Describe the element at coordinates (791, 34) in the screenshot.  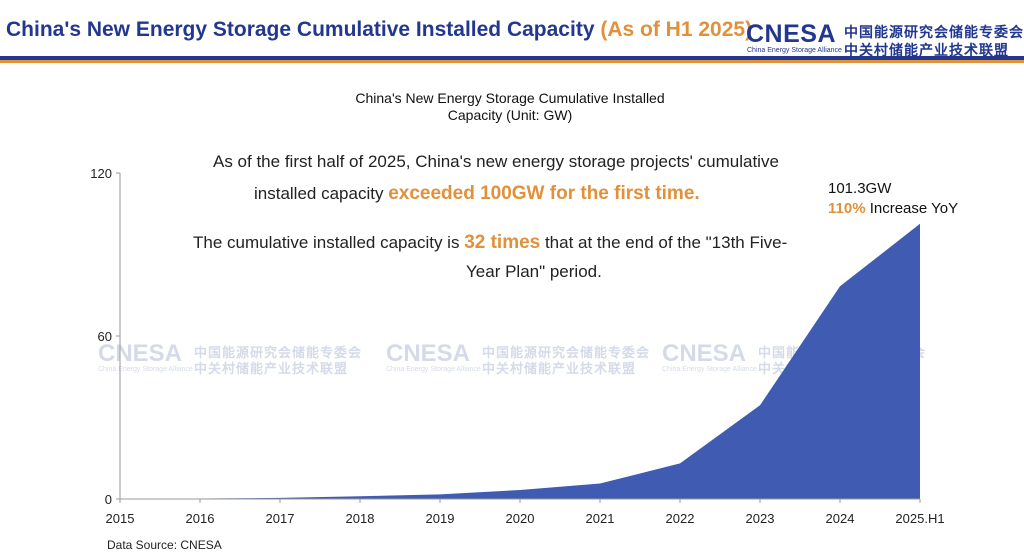
I see `logo-mark: CNESA` at that location.